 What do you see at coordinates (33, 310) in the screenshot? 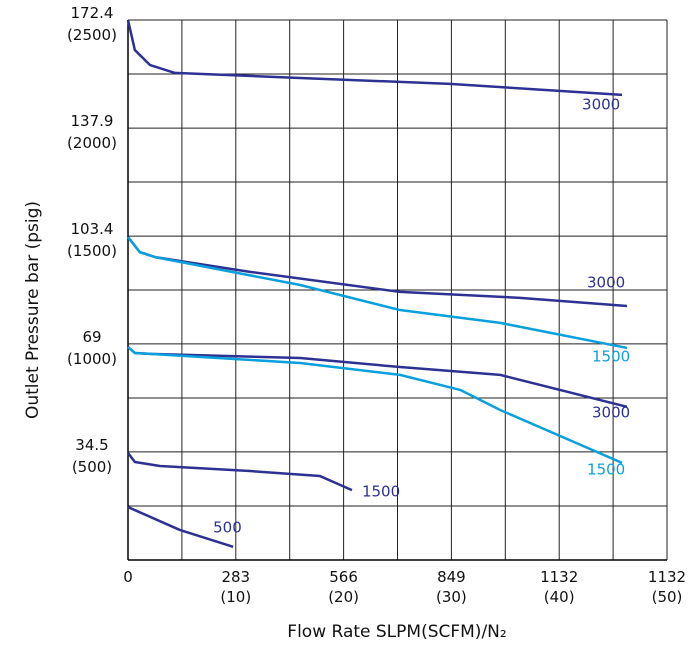
I see `y-axis-title: Outlet Pressure bar (psig)` at bounding box center [33, 310].